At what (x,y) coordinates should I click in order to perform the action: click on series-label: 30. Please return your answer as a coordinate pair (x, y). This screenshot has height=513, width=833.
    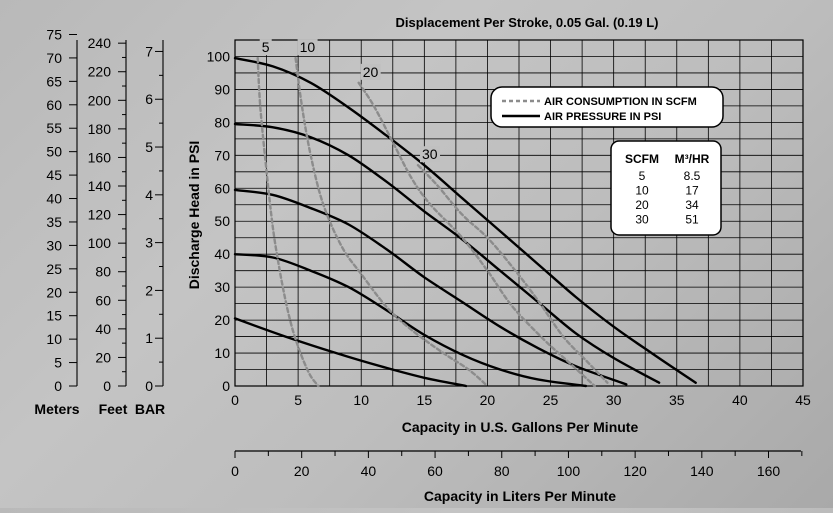
    Looking at the image, I should click on (430, 154).